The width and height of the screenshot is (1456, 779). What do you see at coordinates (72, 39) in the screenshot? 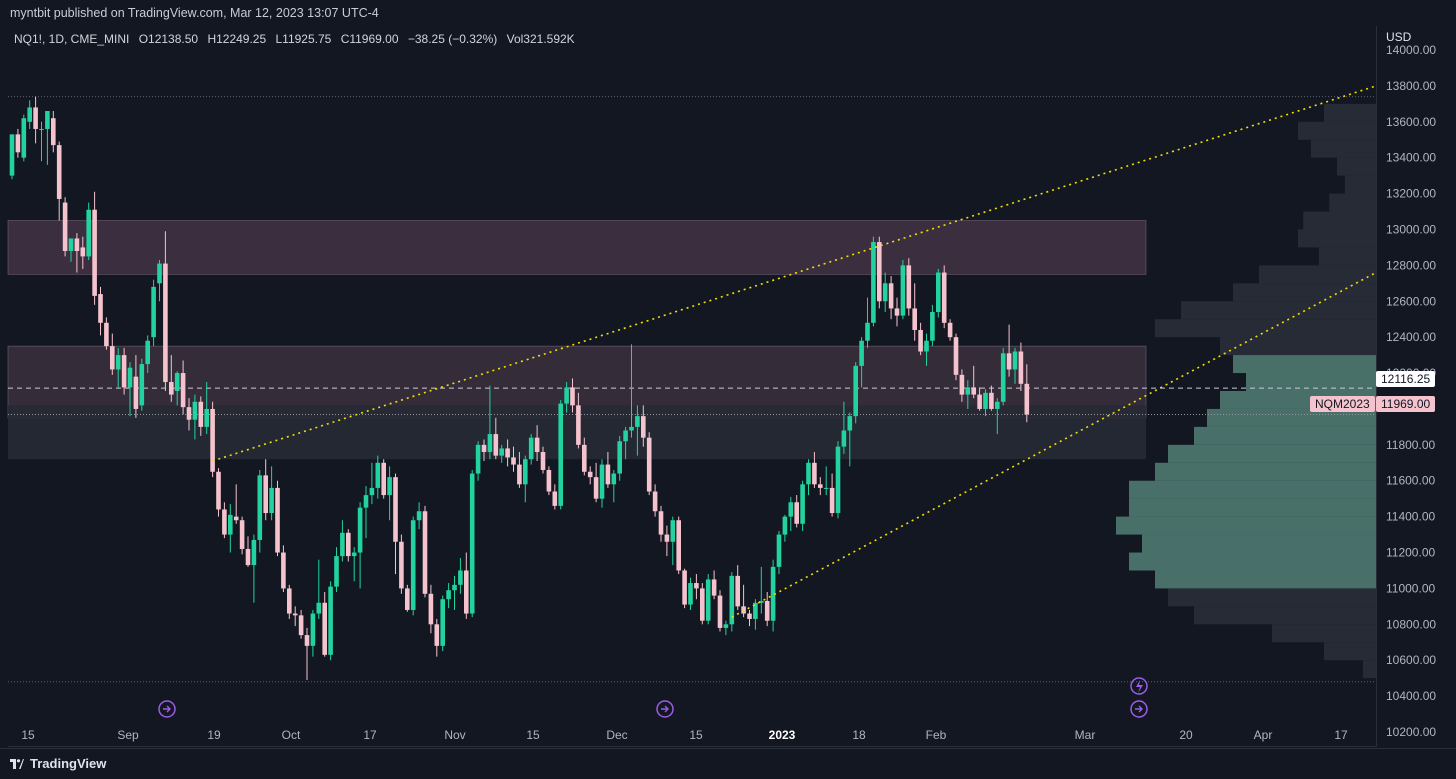
I see `symbol-name: NQ1!, 1D, CME_MINI` at bounding box center [72, 39].